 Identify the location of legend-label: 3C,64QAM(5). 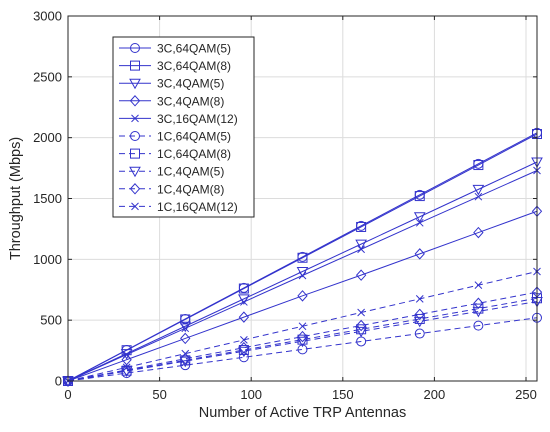
(194, 49).